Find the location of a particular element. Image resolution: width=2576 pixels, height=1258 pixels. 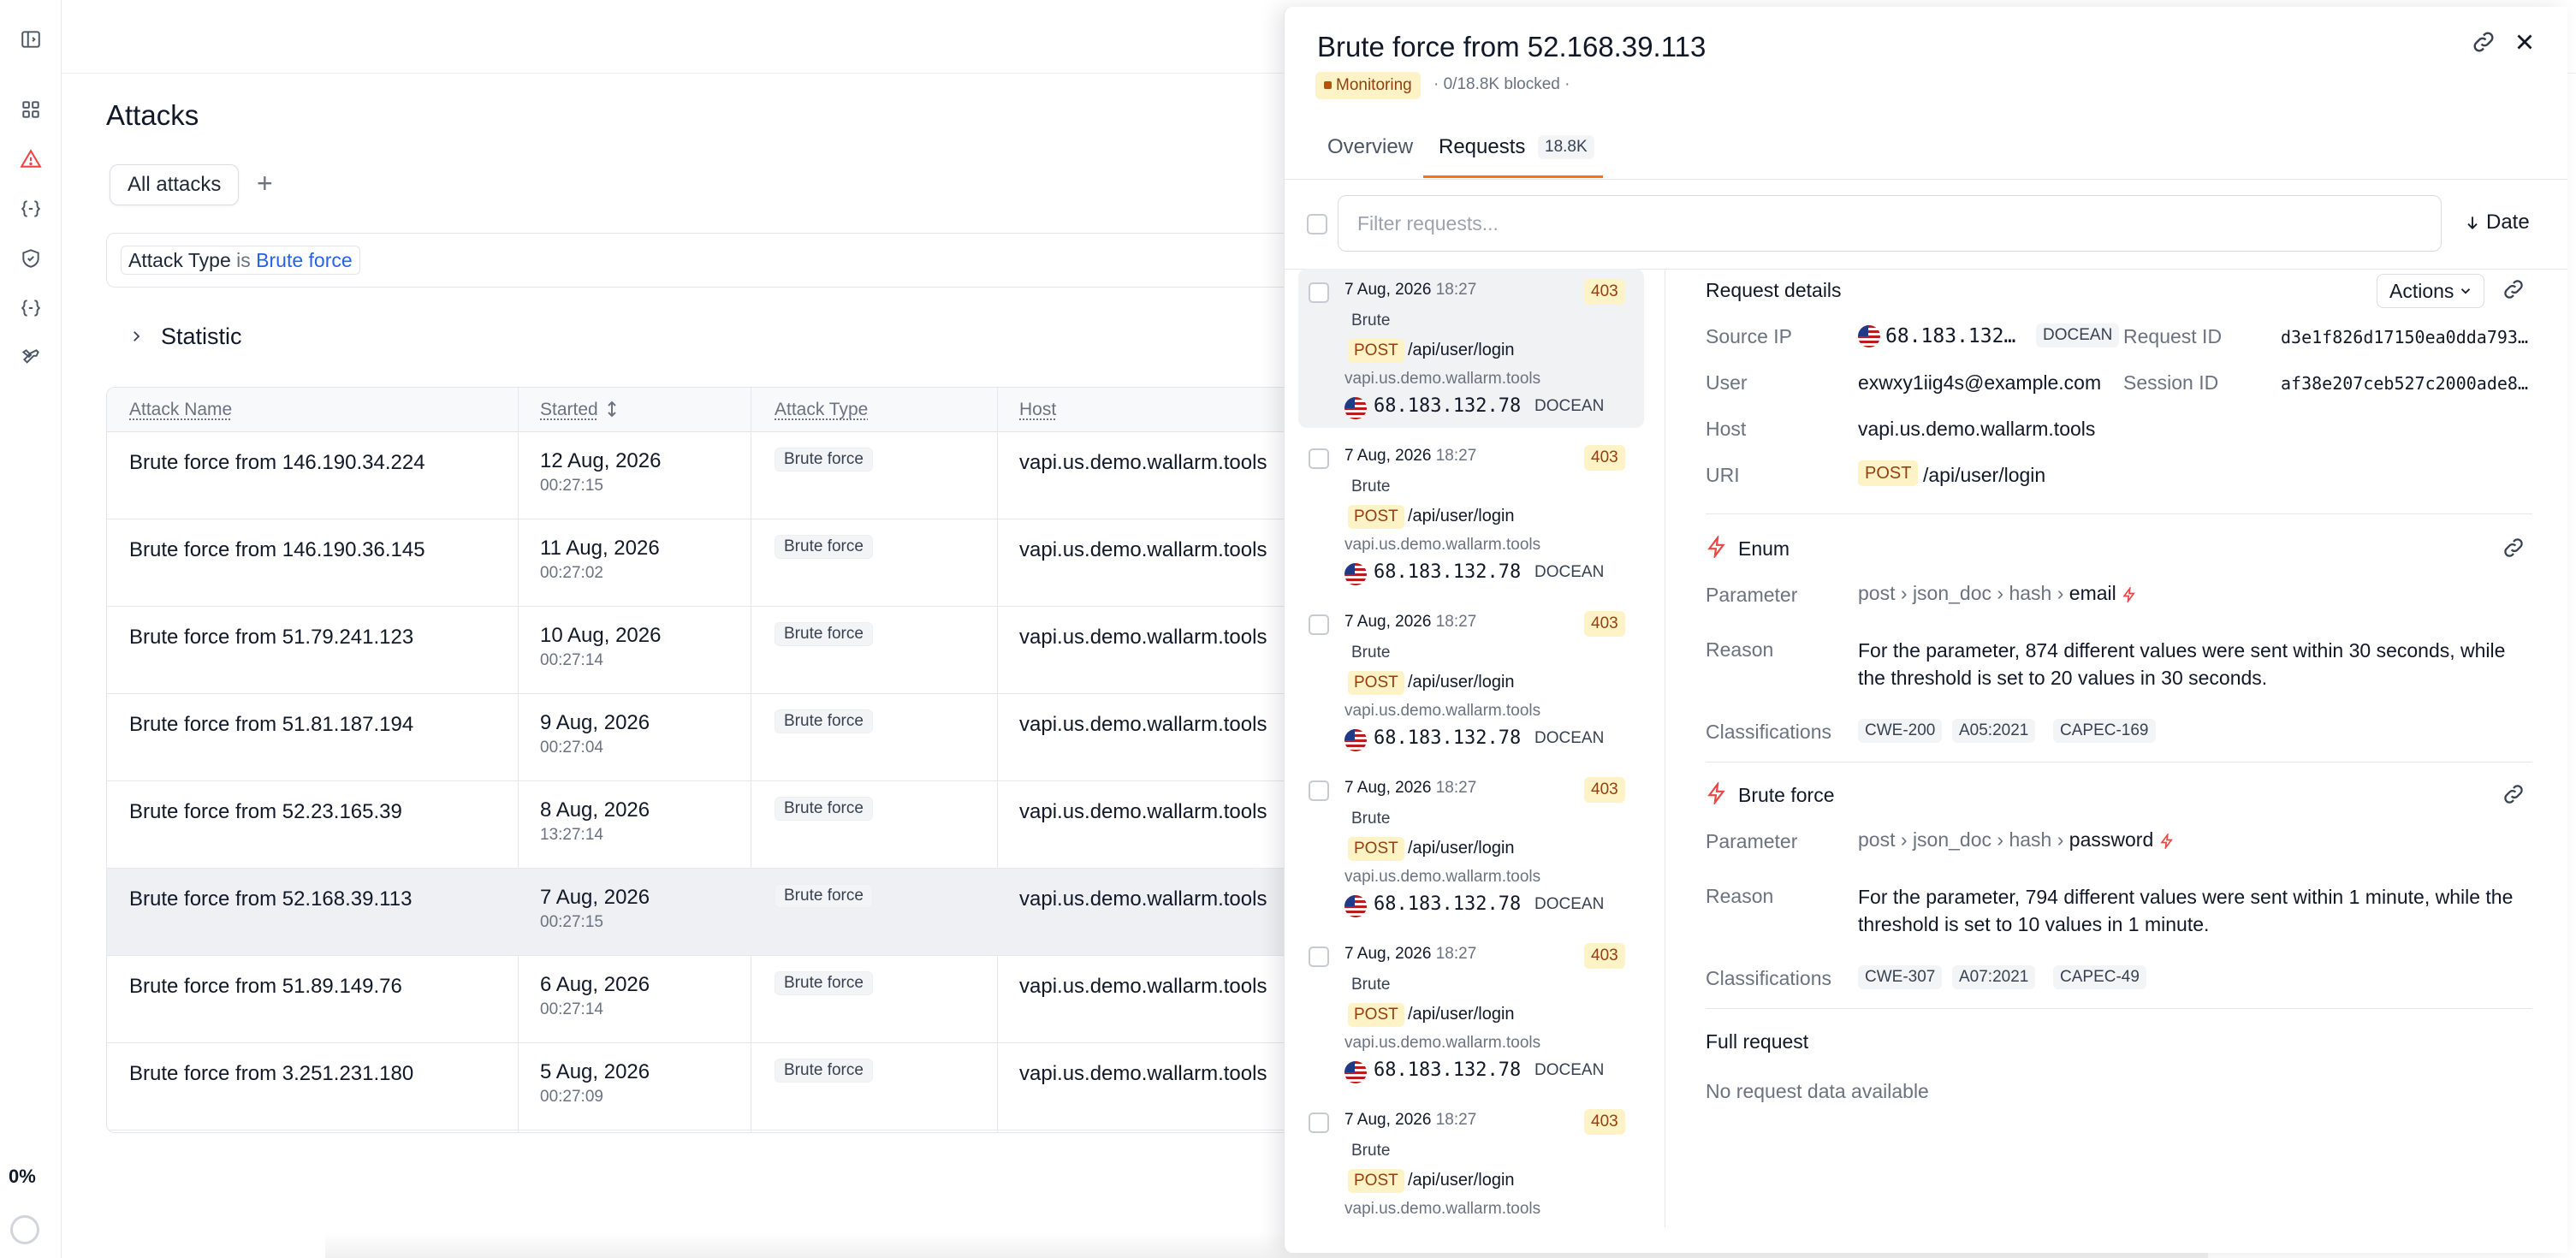

tools-icon is located at coordinates (31, 358).